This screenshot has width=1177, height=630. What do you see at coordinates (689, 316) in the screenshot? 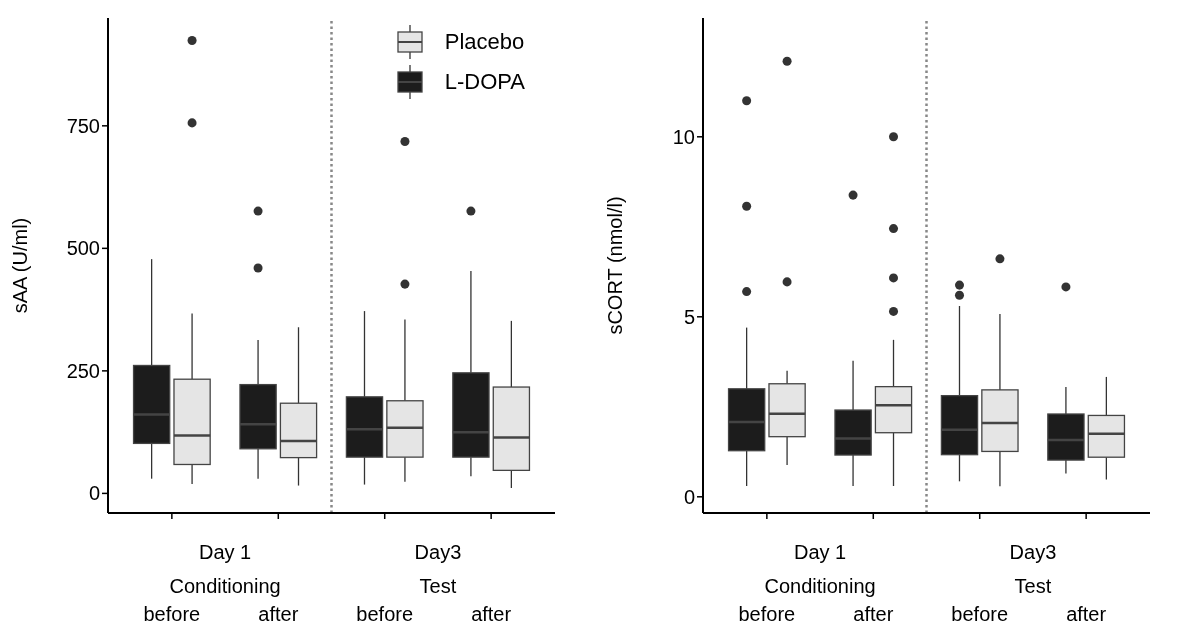
I see `y-tick-label: 5` at bounding box center [689, 316].